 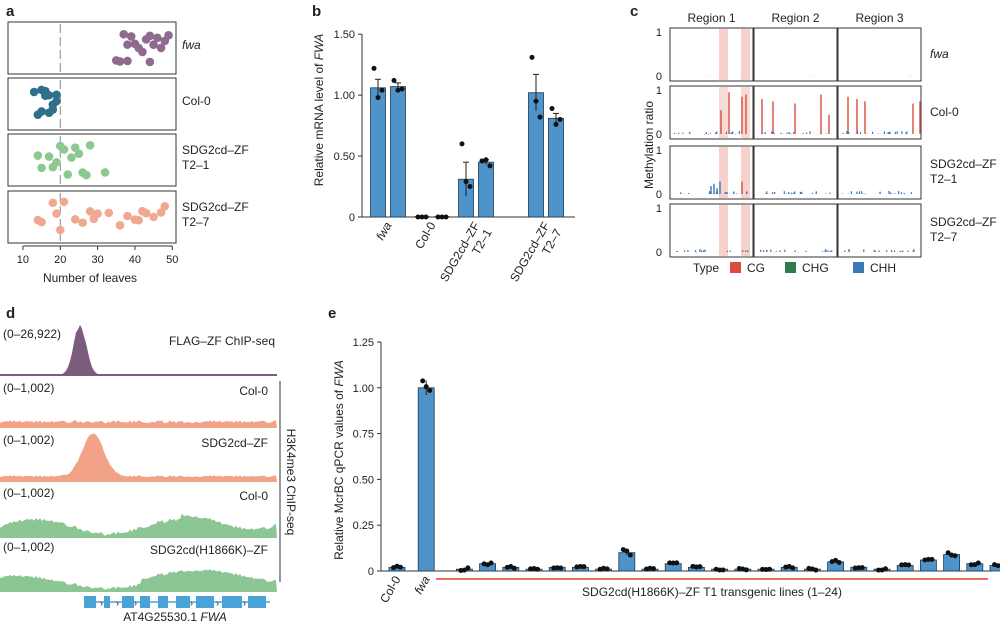 I want to click on panel-d-range-label: (0–1,002), so click(x=28, y=388).